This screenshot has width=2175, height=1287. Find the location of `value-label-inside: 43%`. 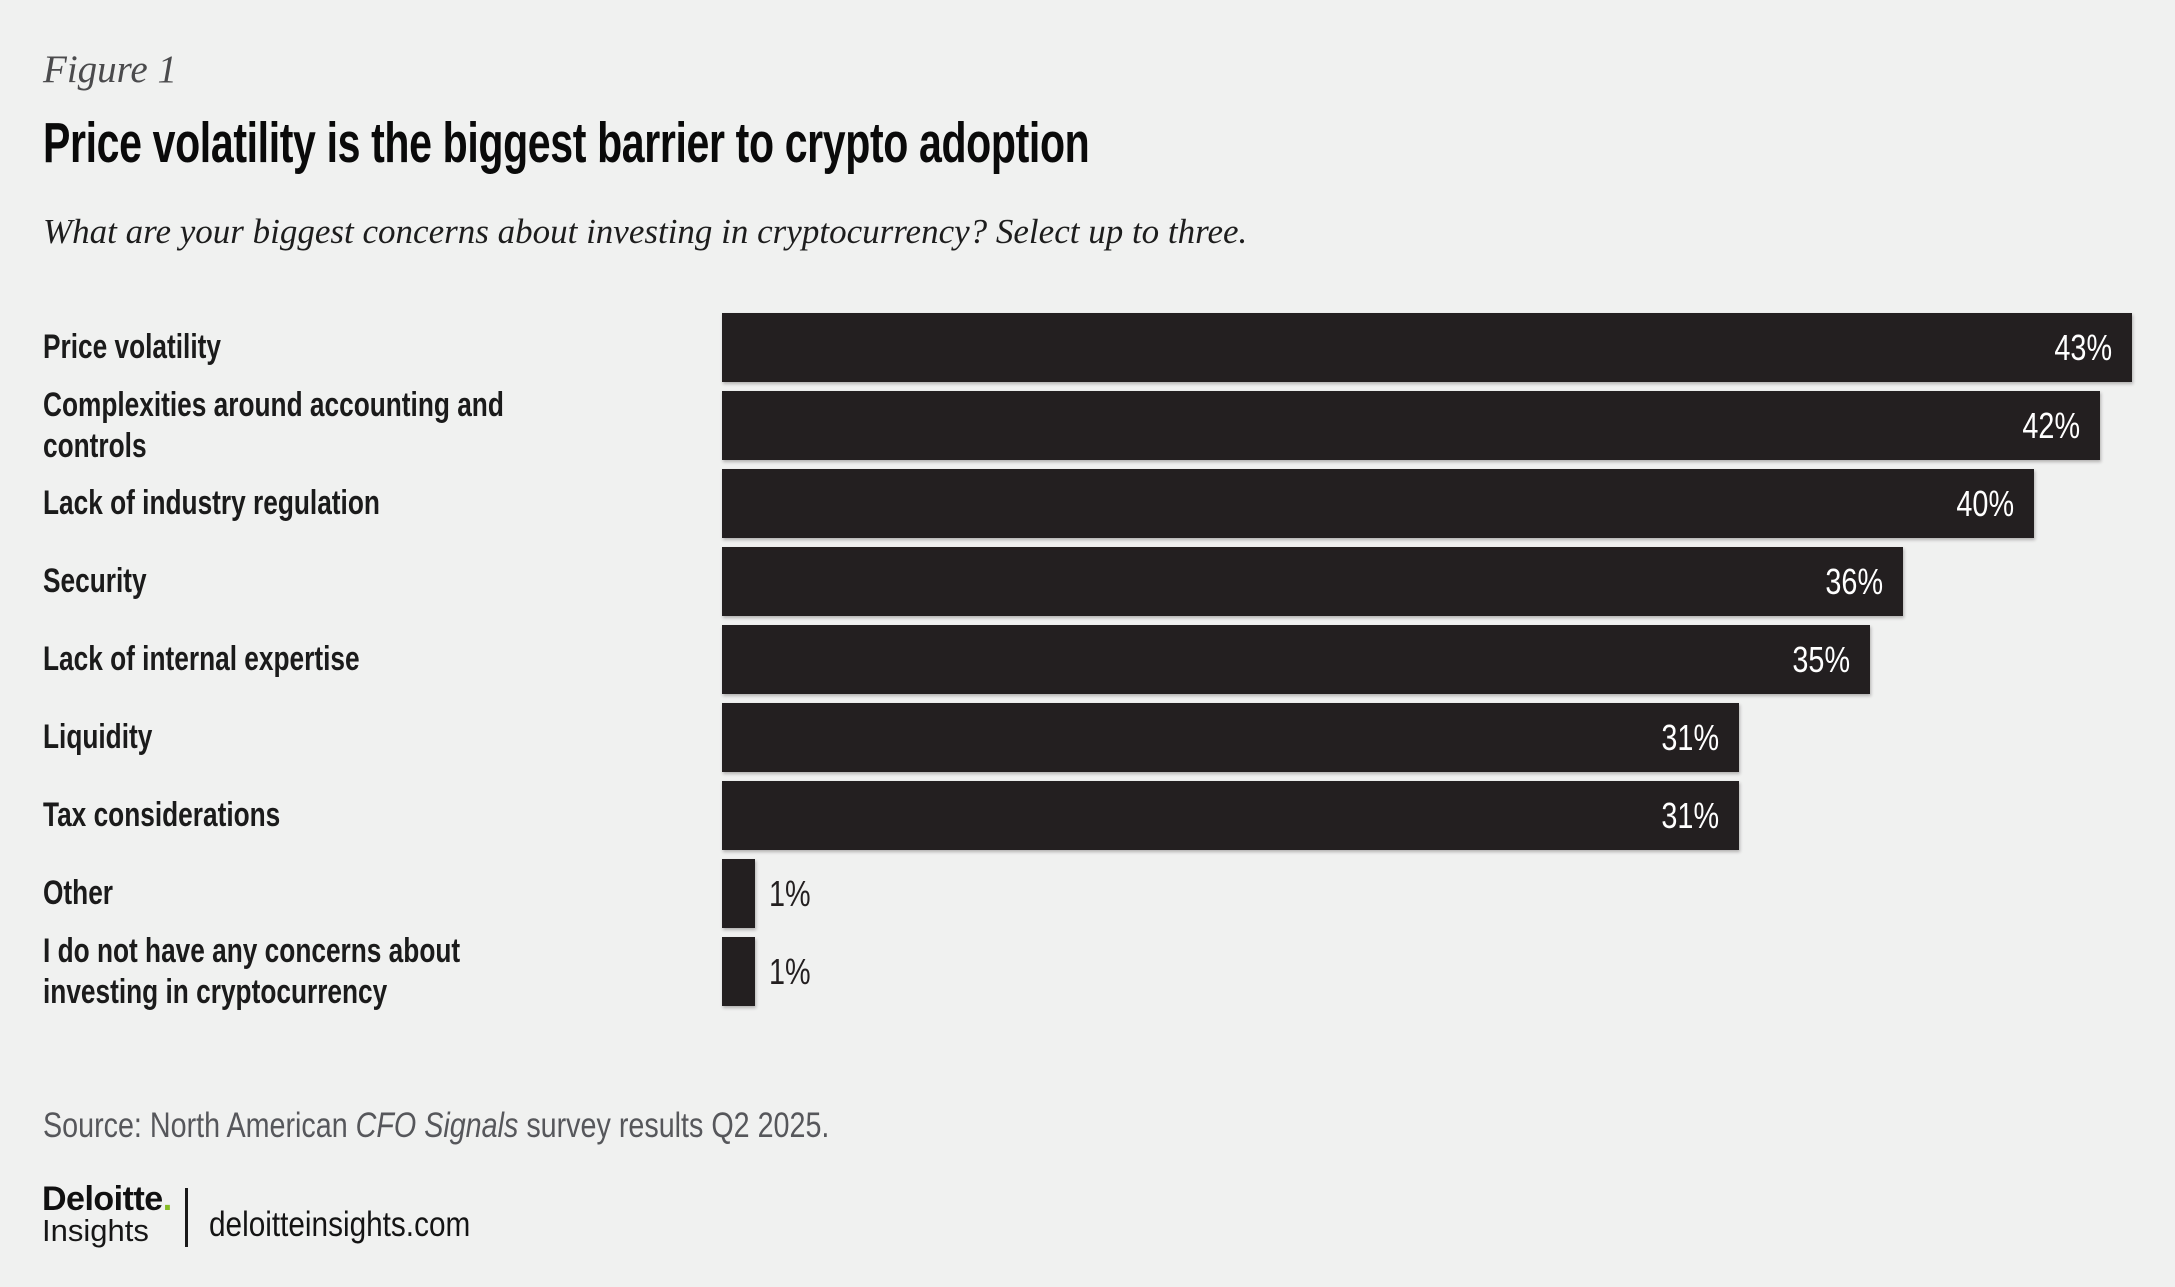

value-label-inside: 43% is located at coordinates (2083, 347).